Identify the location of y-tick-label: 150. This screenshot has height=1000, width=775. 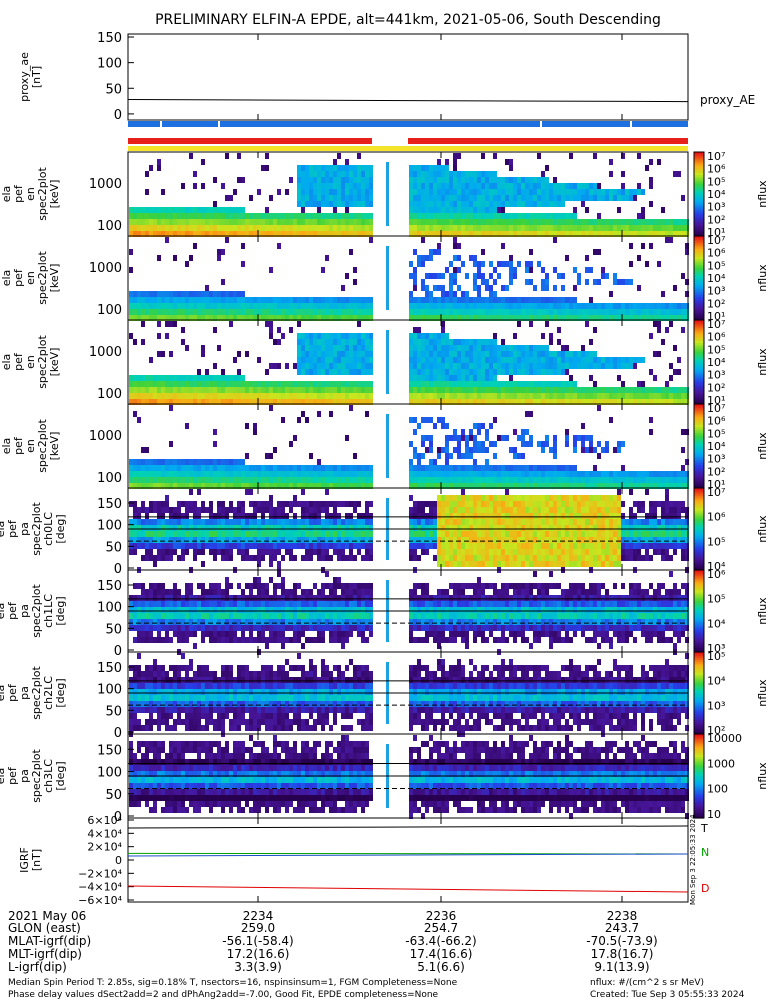
(109, 38).